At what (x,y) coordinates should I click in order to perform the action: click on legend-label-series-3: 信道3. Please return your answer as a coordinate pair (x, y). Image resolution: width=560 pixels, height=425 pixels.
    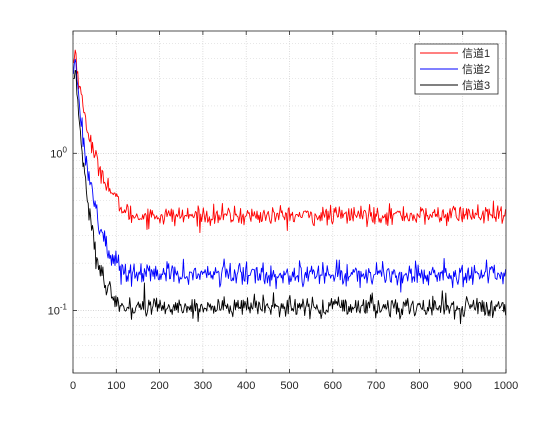
    Looking at the image, I should click on (476, 85).